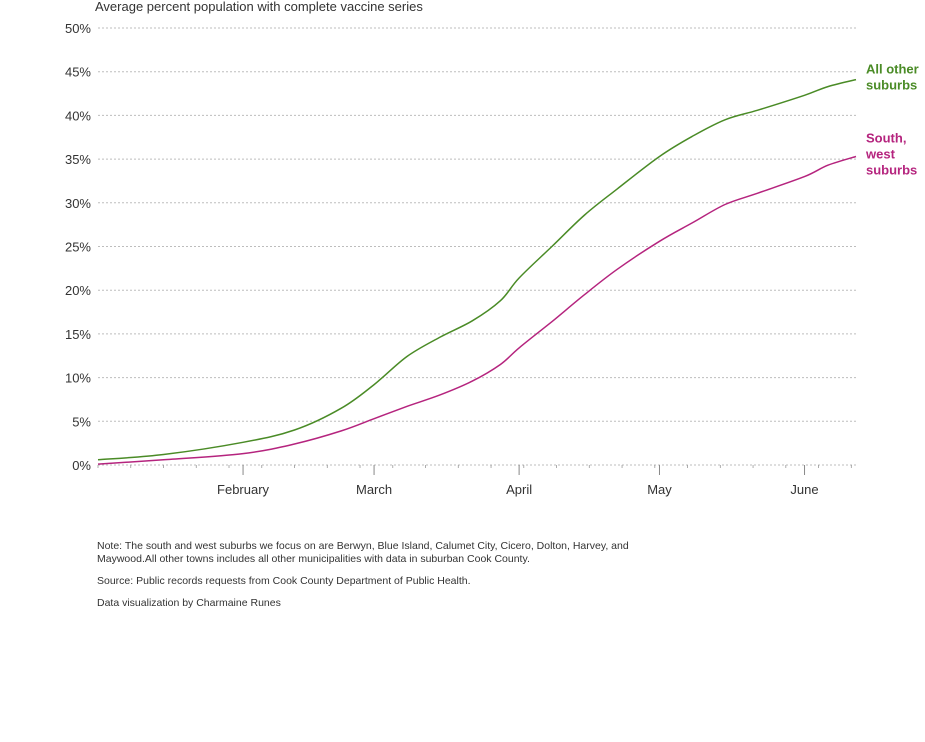  What do you see at coordinates (78, 290) in the screenshot?
I see `y-tick-label: 20%` at bounding box center [78, 290].